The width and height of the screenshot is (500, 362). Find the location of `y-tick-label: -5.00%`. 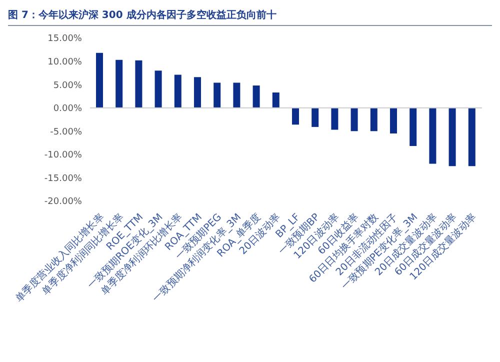

y-tick-label: -5.00% is located at coordinates (66, 132).